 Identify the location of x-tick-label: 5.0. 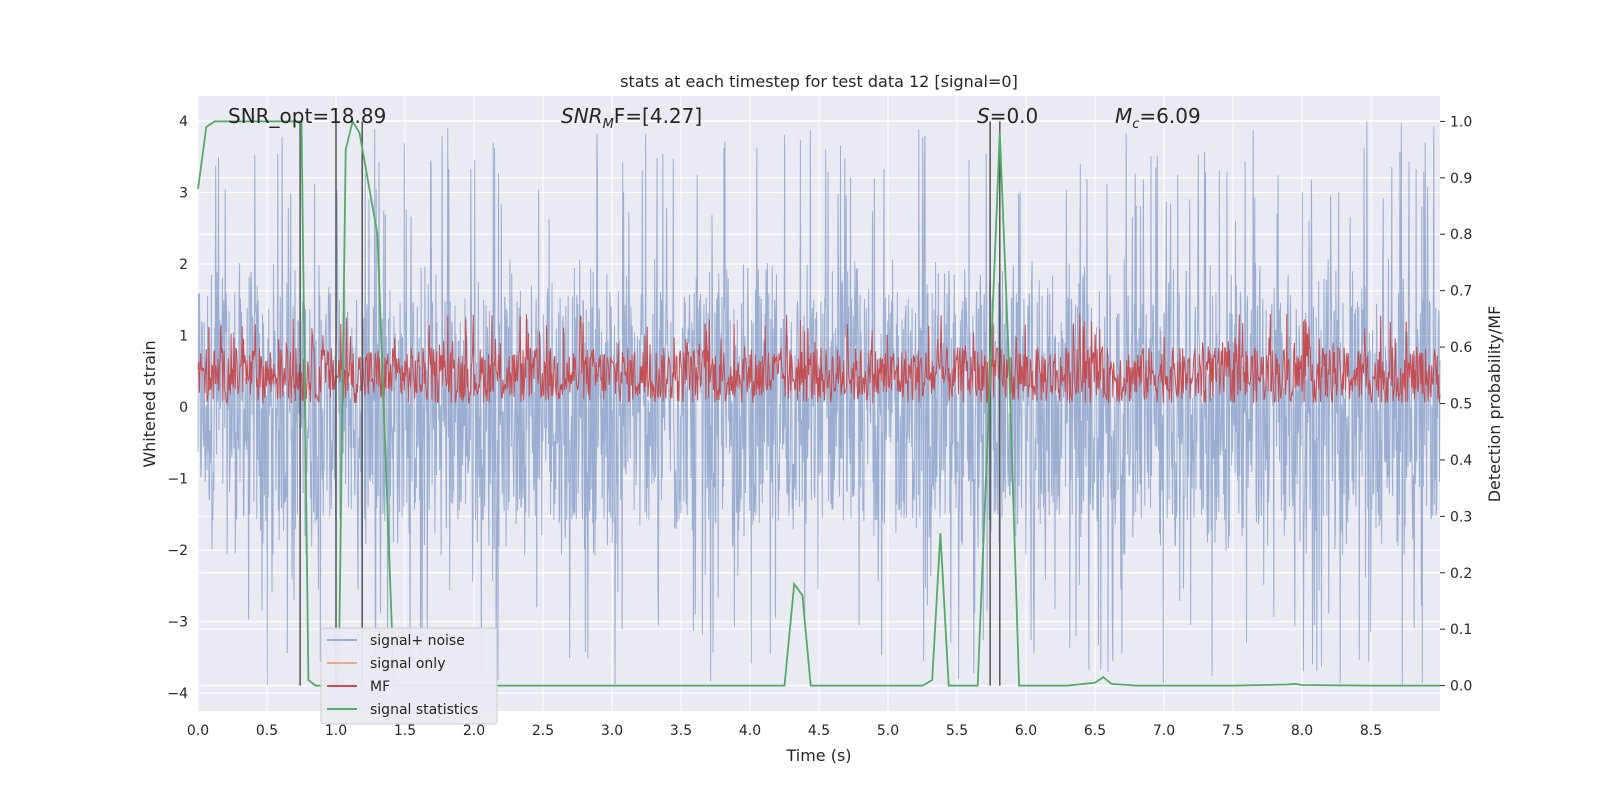
(888, 731).